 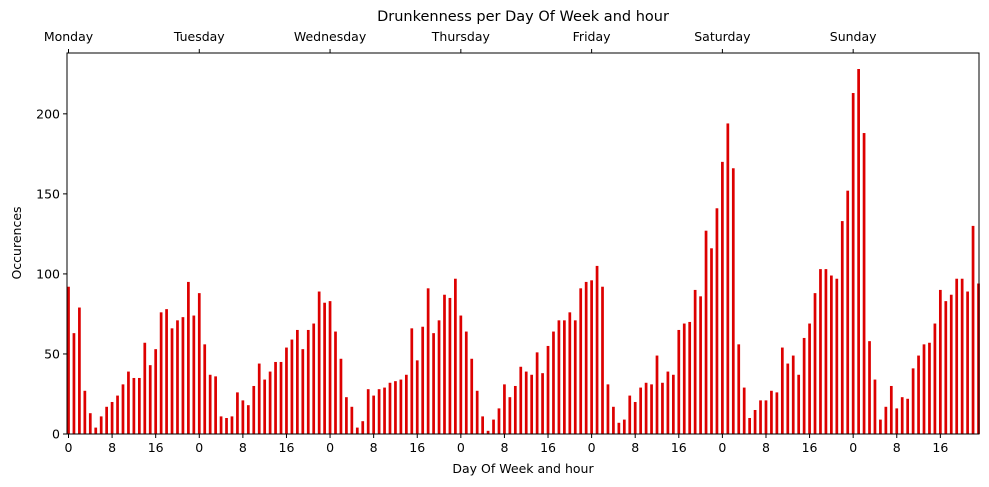 What do you see at coordinates (523, 17) in the screenshot?
I see `chart-title: Drunkenness per Day Of Week and hour` at bounding box center [523, 17].